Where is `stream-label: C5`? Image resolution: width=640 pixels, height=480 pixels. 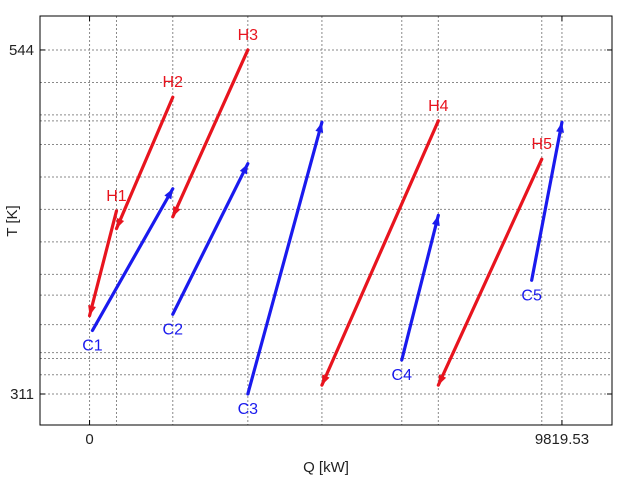
stream-label: C5 is located at coordinates (531, 295).